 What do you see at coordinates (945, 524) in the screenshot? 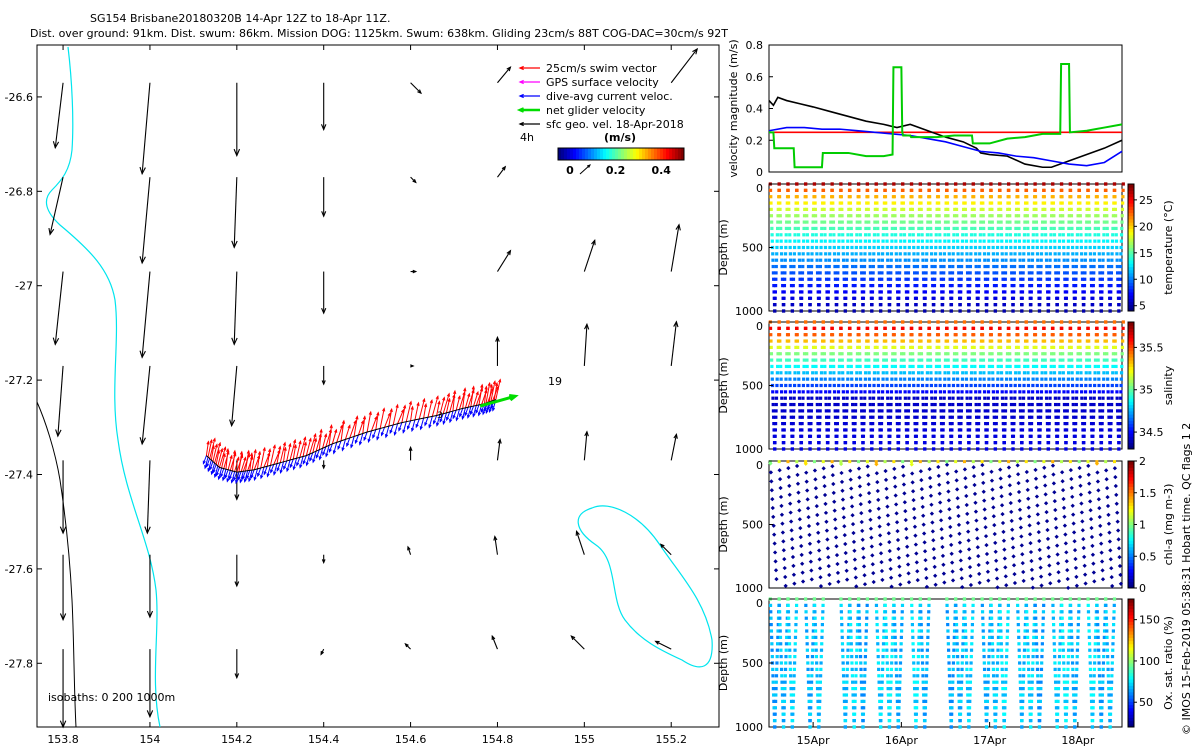
I see `section-panel-frame` at bounding box center [945, 524].